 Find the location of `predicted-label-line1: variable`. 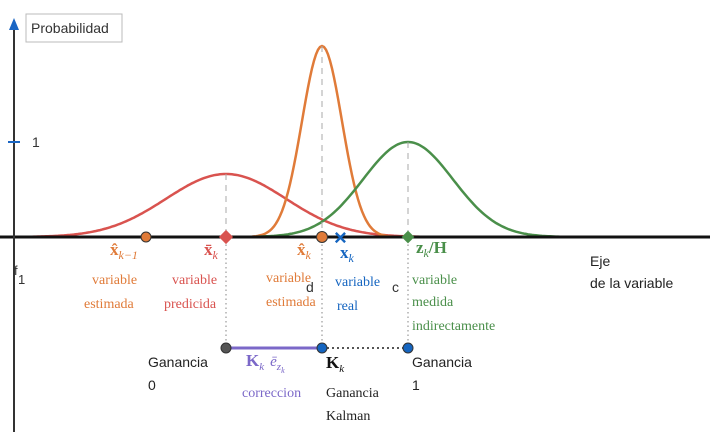

predicted-label-line1: variable is located at coordinates (194, 280).